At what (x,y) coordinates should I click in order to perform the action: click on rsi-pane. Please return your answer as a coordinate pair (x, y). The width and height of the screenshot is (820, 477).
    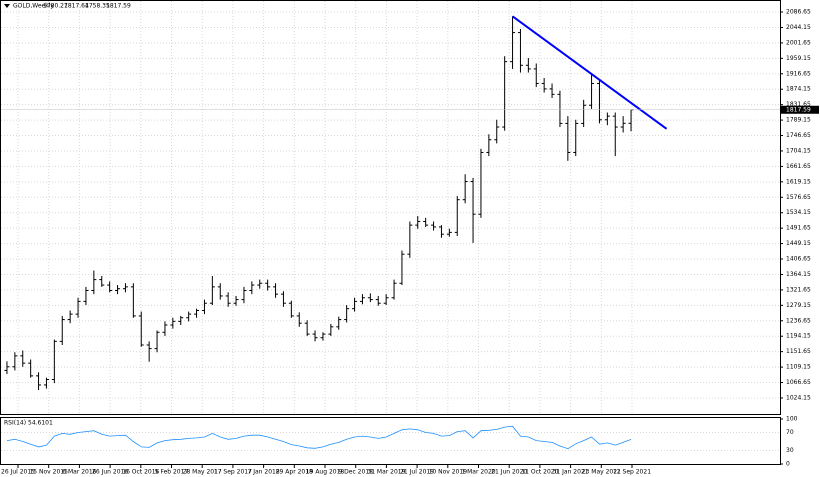
    Looking at the image, I should click on (390, 441).